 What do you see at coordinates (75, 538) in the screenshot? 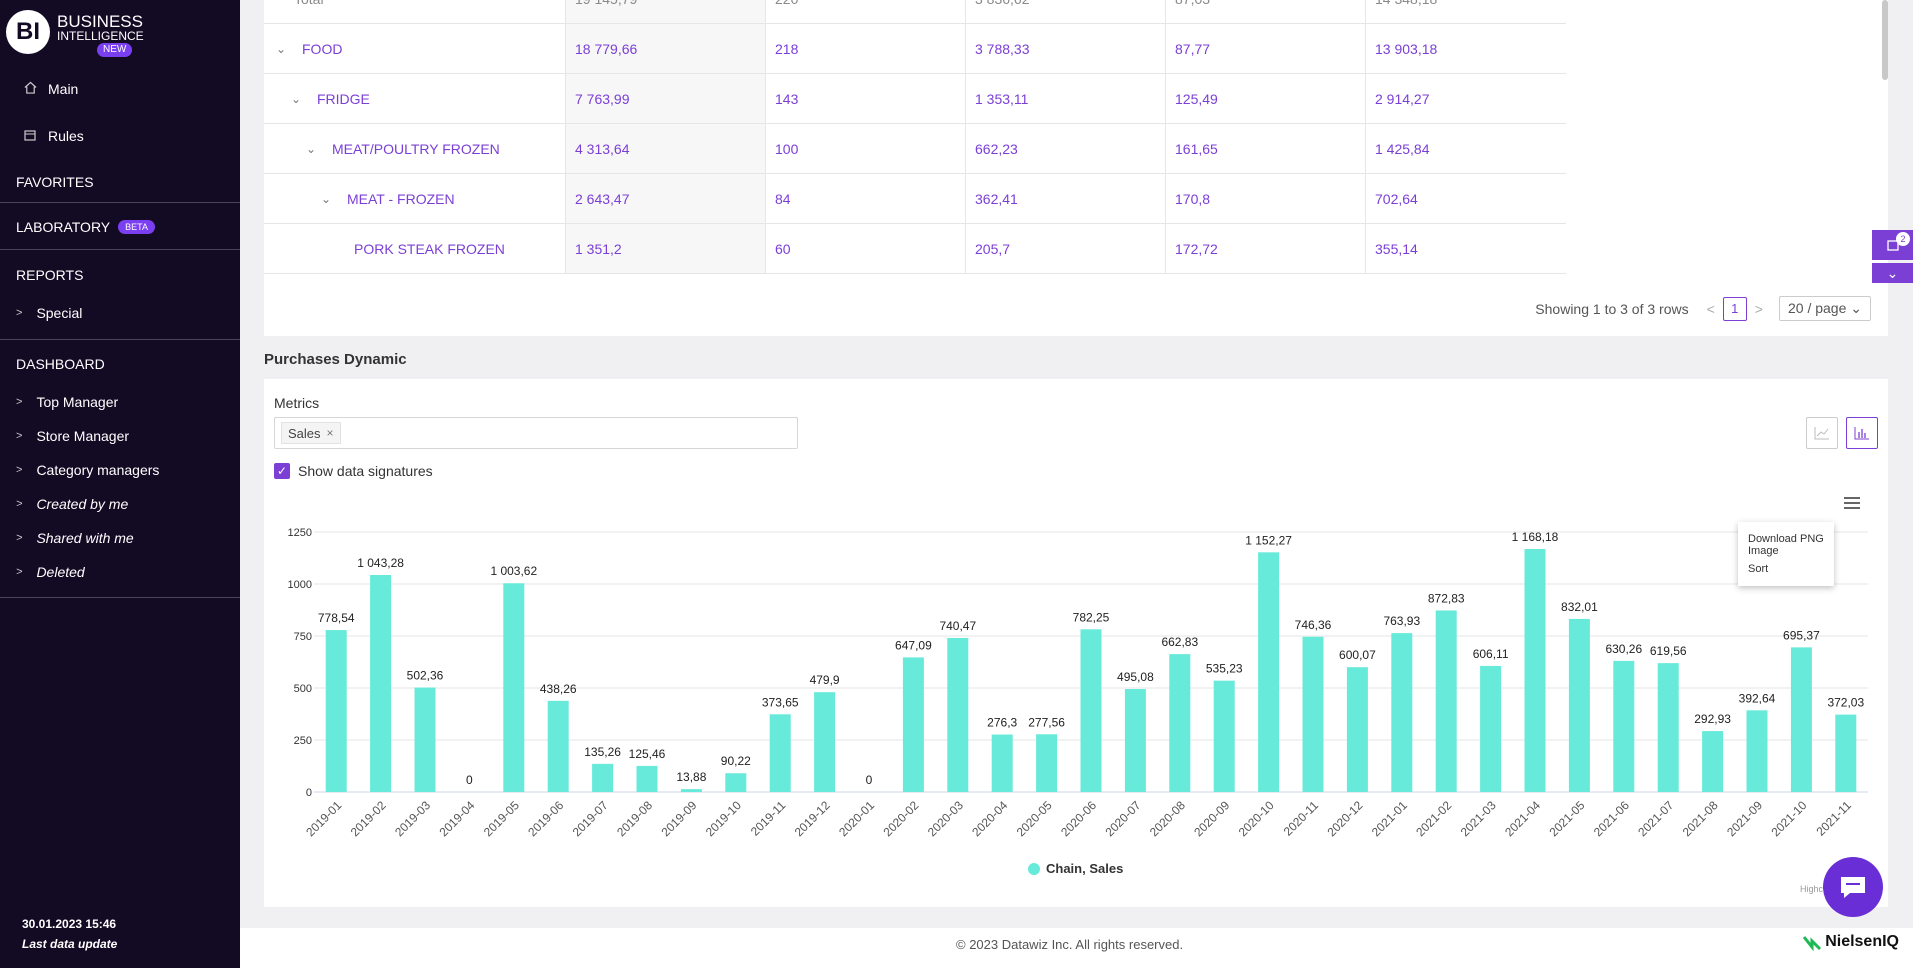
I see `sidebar-item-shared-with-me: > Shared with me` at bounding box center [75, 538].